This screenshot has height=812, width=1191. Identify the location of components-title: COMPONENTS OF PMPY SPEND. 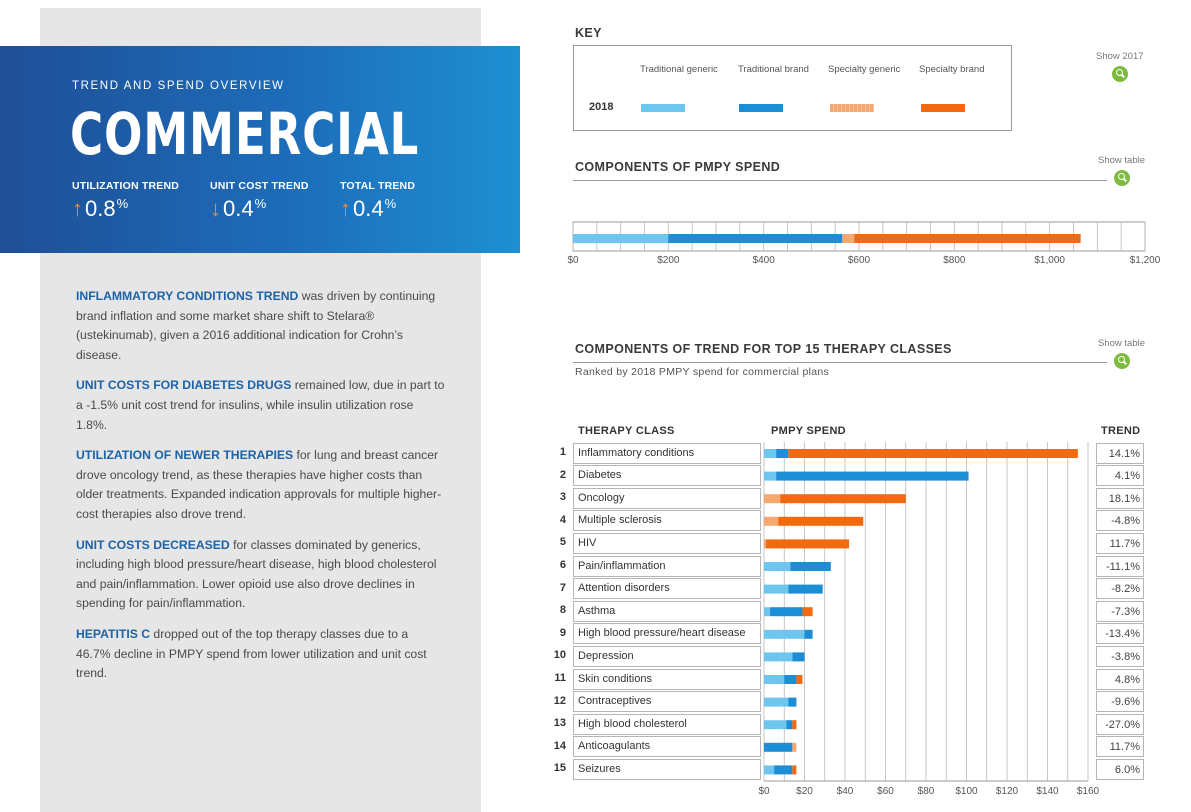
(678, 167).